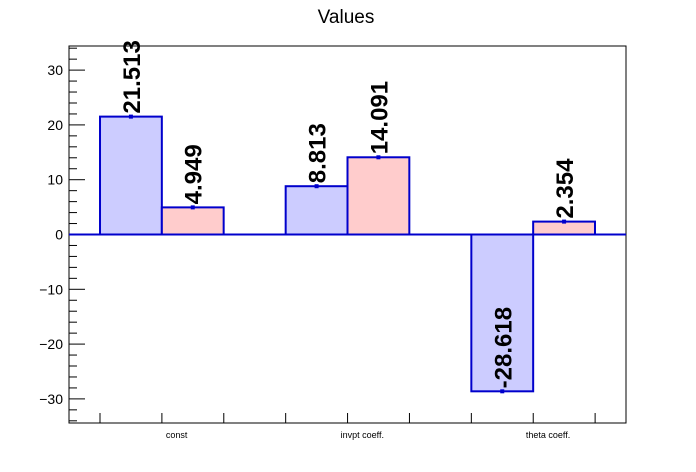 This screenshot has width=696, height=472. I want to click on y-tick-label: −20, so click(51, 344).